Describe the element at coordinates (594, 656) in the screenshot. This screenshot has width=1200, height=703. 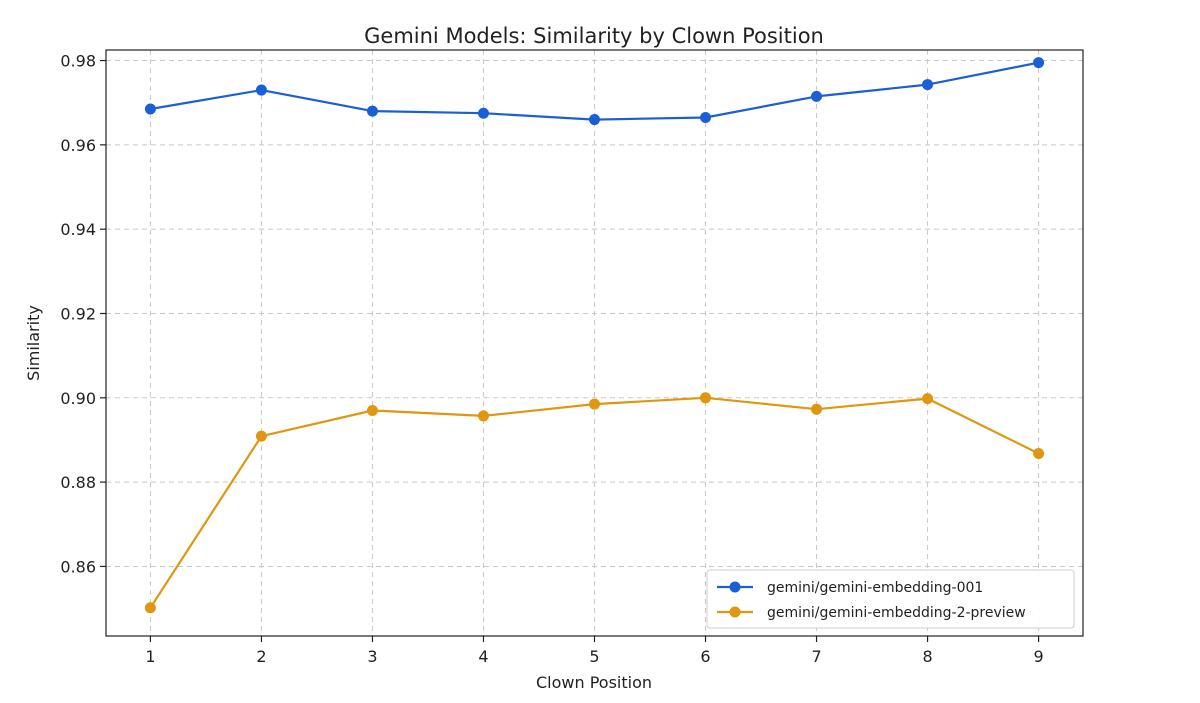
I see `x-tick-label: 5` at that location.